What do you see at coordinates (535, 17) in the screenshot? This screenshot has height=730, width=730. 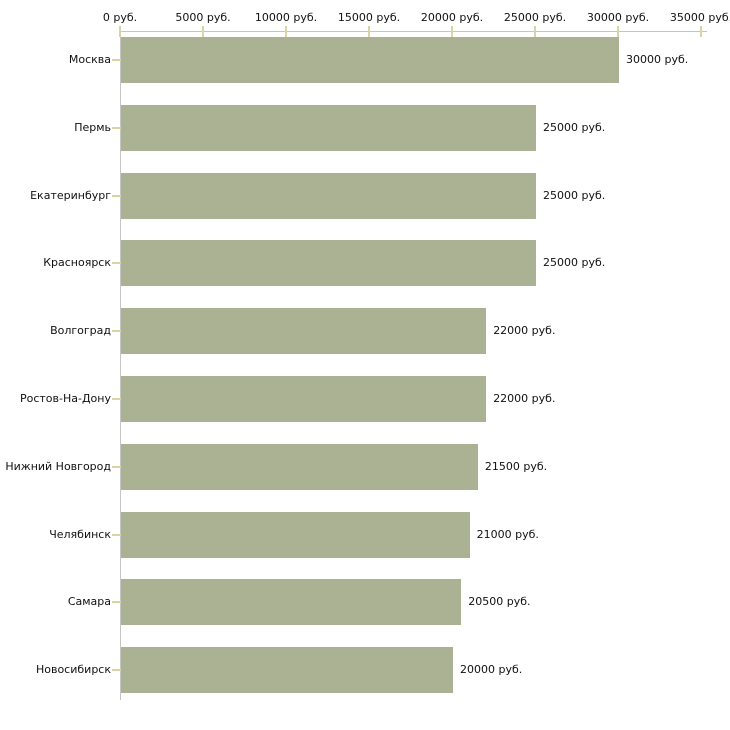 I see `x-axis-tick-label: 25000 руб.` at bounding box center [535, 17].